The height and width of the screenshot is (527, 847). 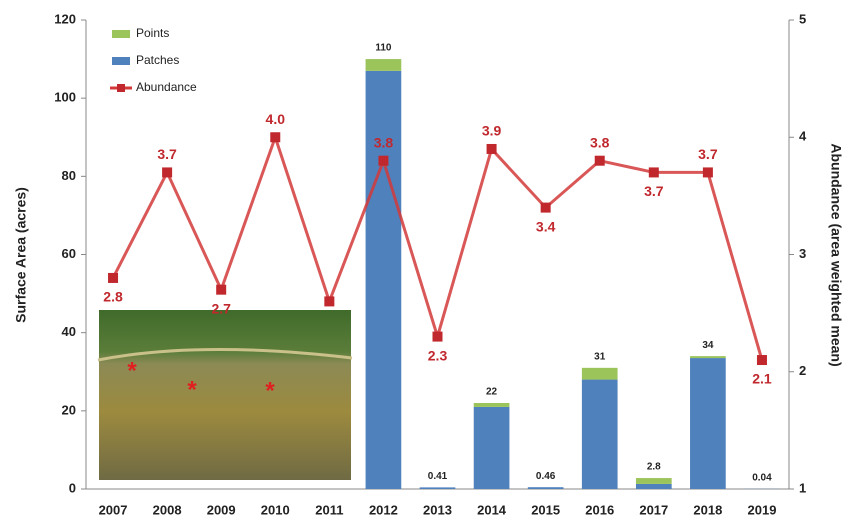 What do you see at coordinates (21, 255) in the screenshot?
I see `y-axis-title: Surface Area (acres)` at bounding box center [21, 255].